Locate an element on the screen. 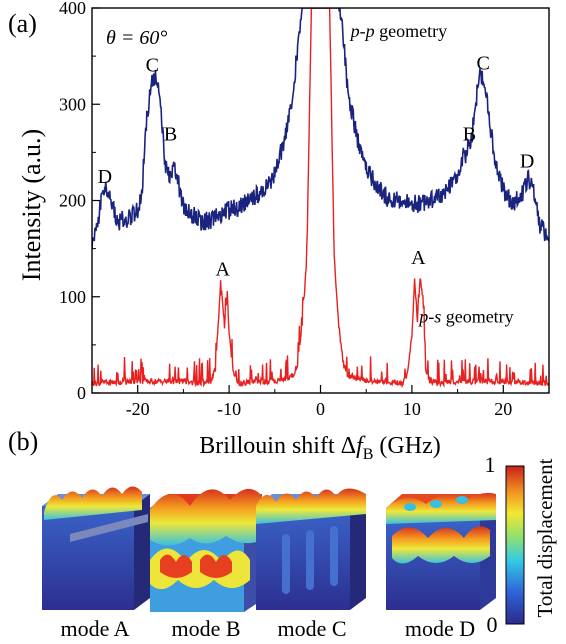 Image resolution: width=566 pixels, height=644 pixels. peak-label-a-3: A is located at coordinates (222, 269).